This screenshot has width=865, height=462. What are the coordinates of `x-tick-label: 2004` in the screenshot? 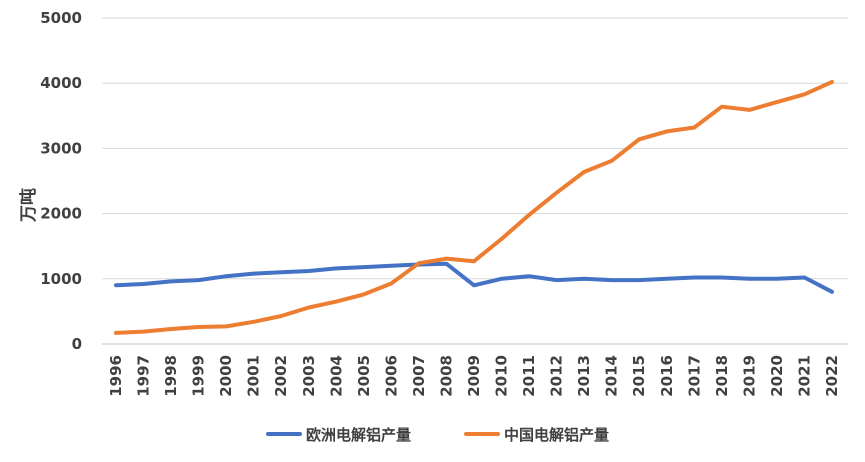 It's located at (336, 376).